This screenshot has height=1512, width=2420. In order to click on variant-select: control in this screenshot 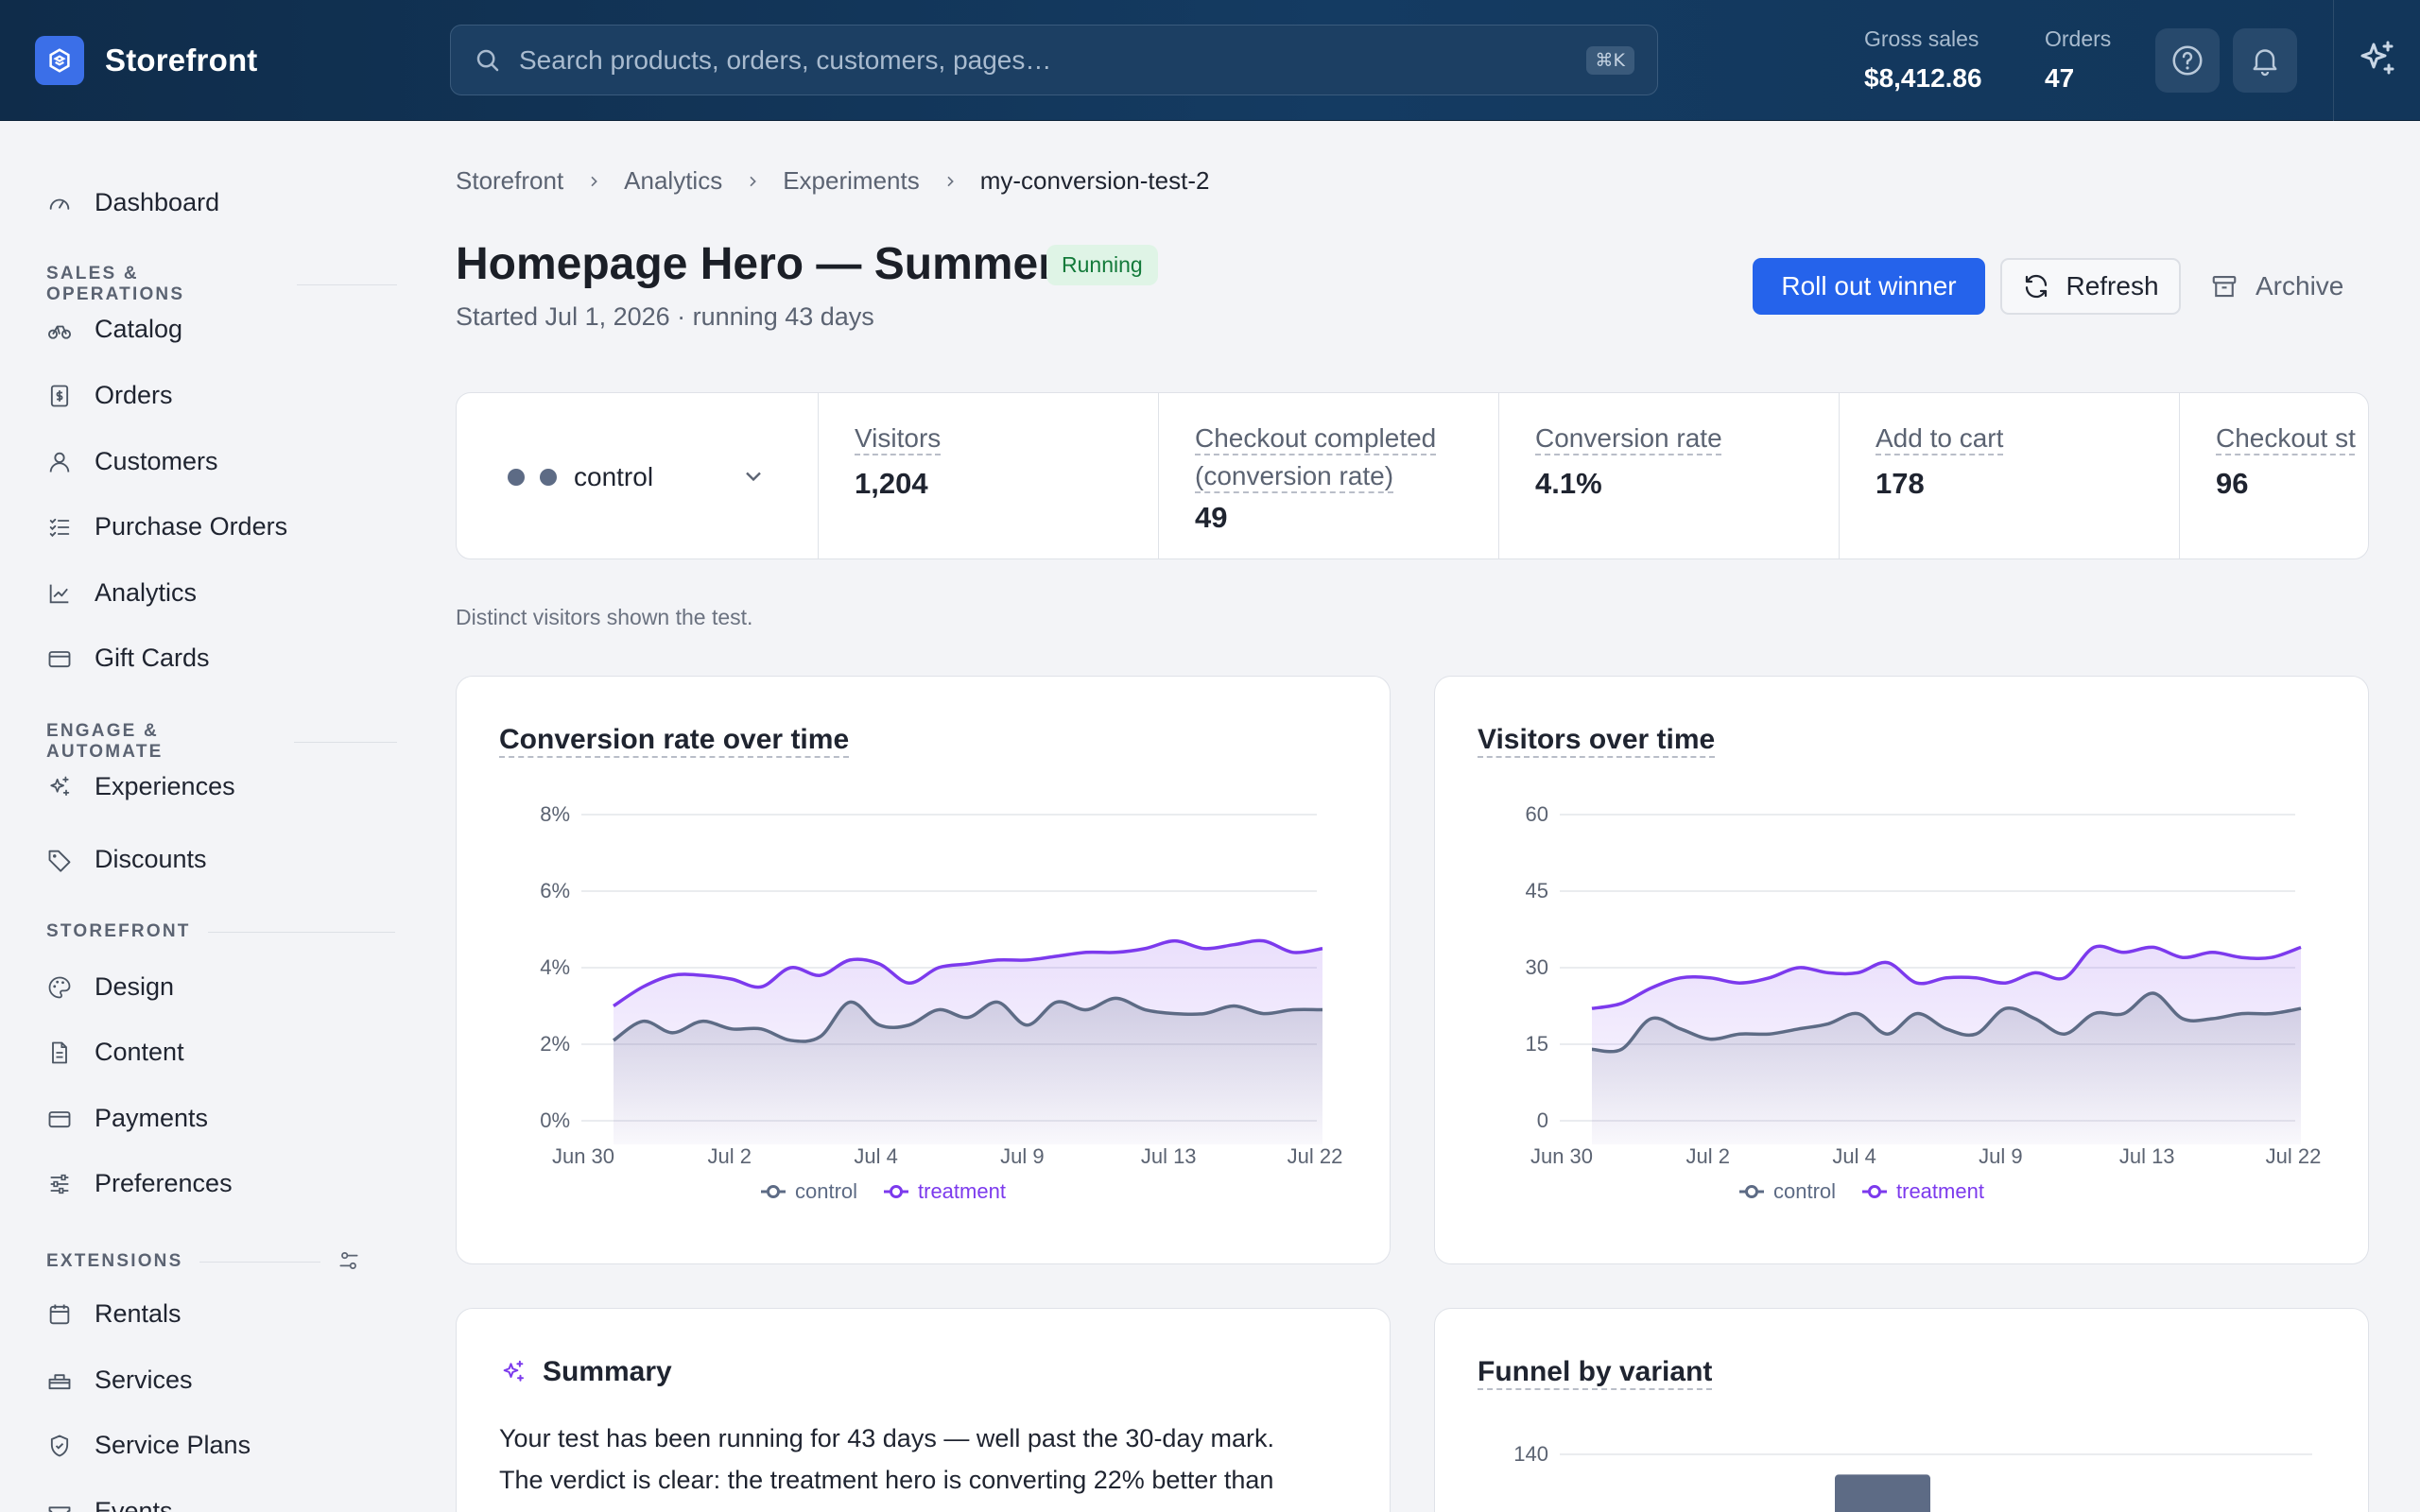, I will do `click(580, 475)`.